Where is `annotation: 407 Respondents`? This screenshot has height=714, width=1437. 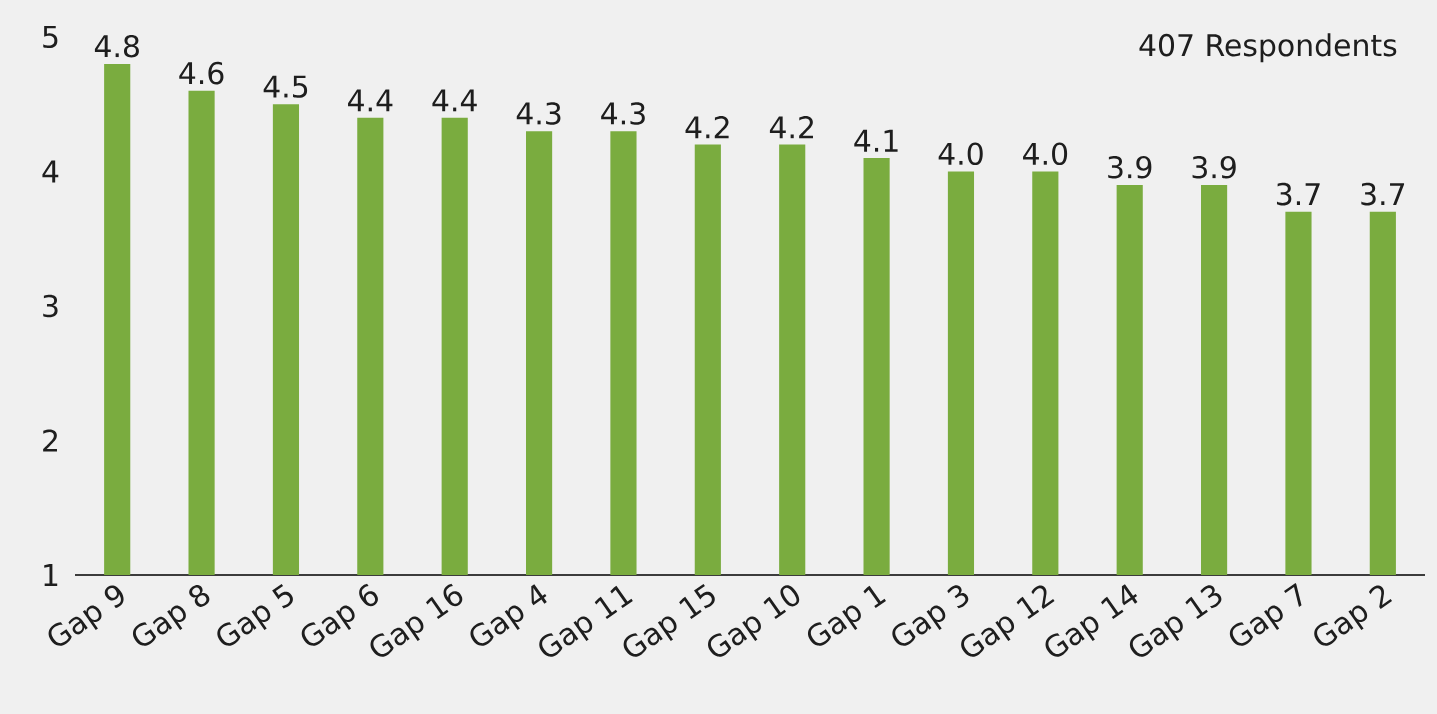
annotation: 407 Respondents is located at coordinates (1268, 48).